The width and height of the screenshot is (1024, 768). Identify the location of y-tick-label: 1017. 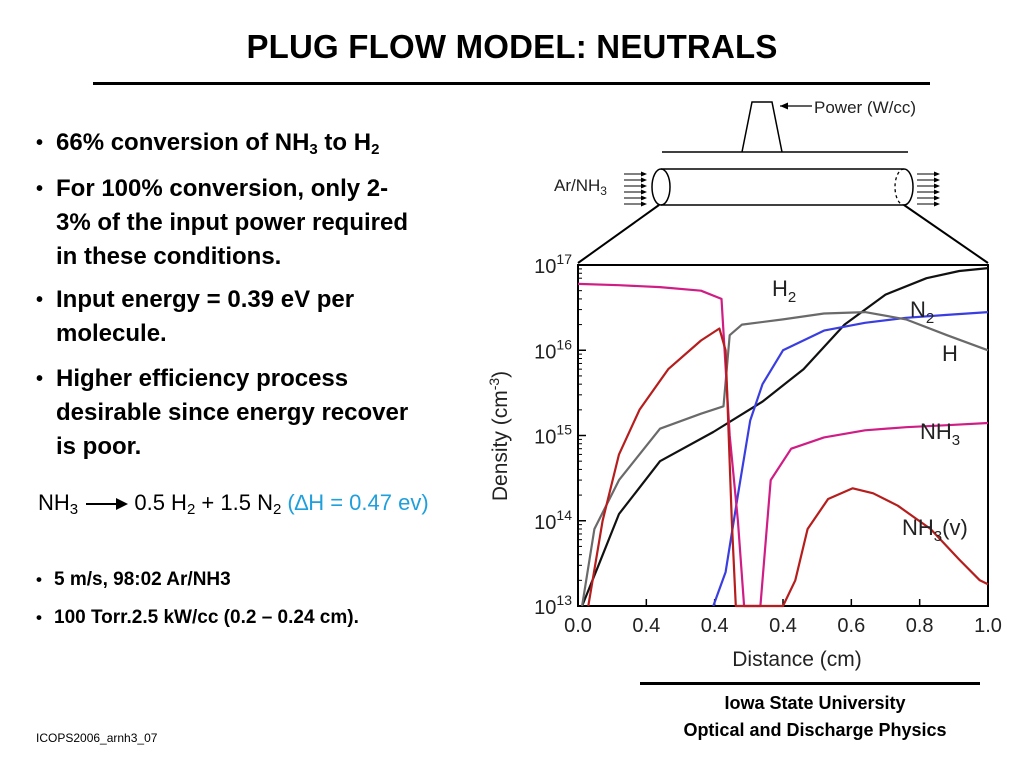
(553, 264).